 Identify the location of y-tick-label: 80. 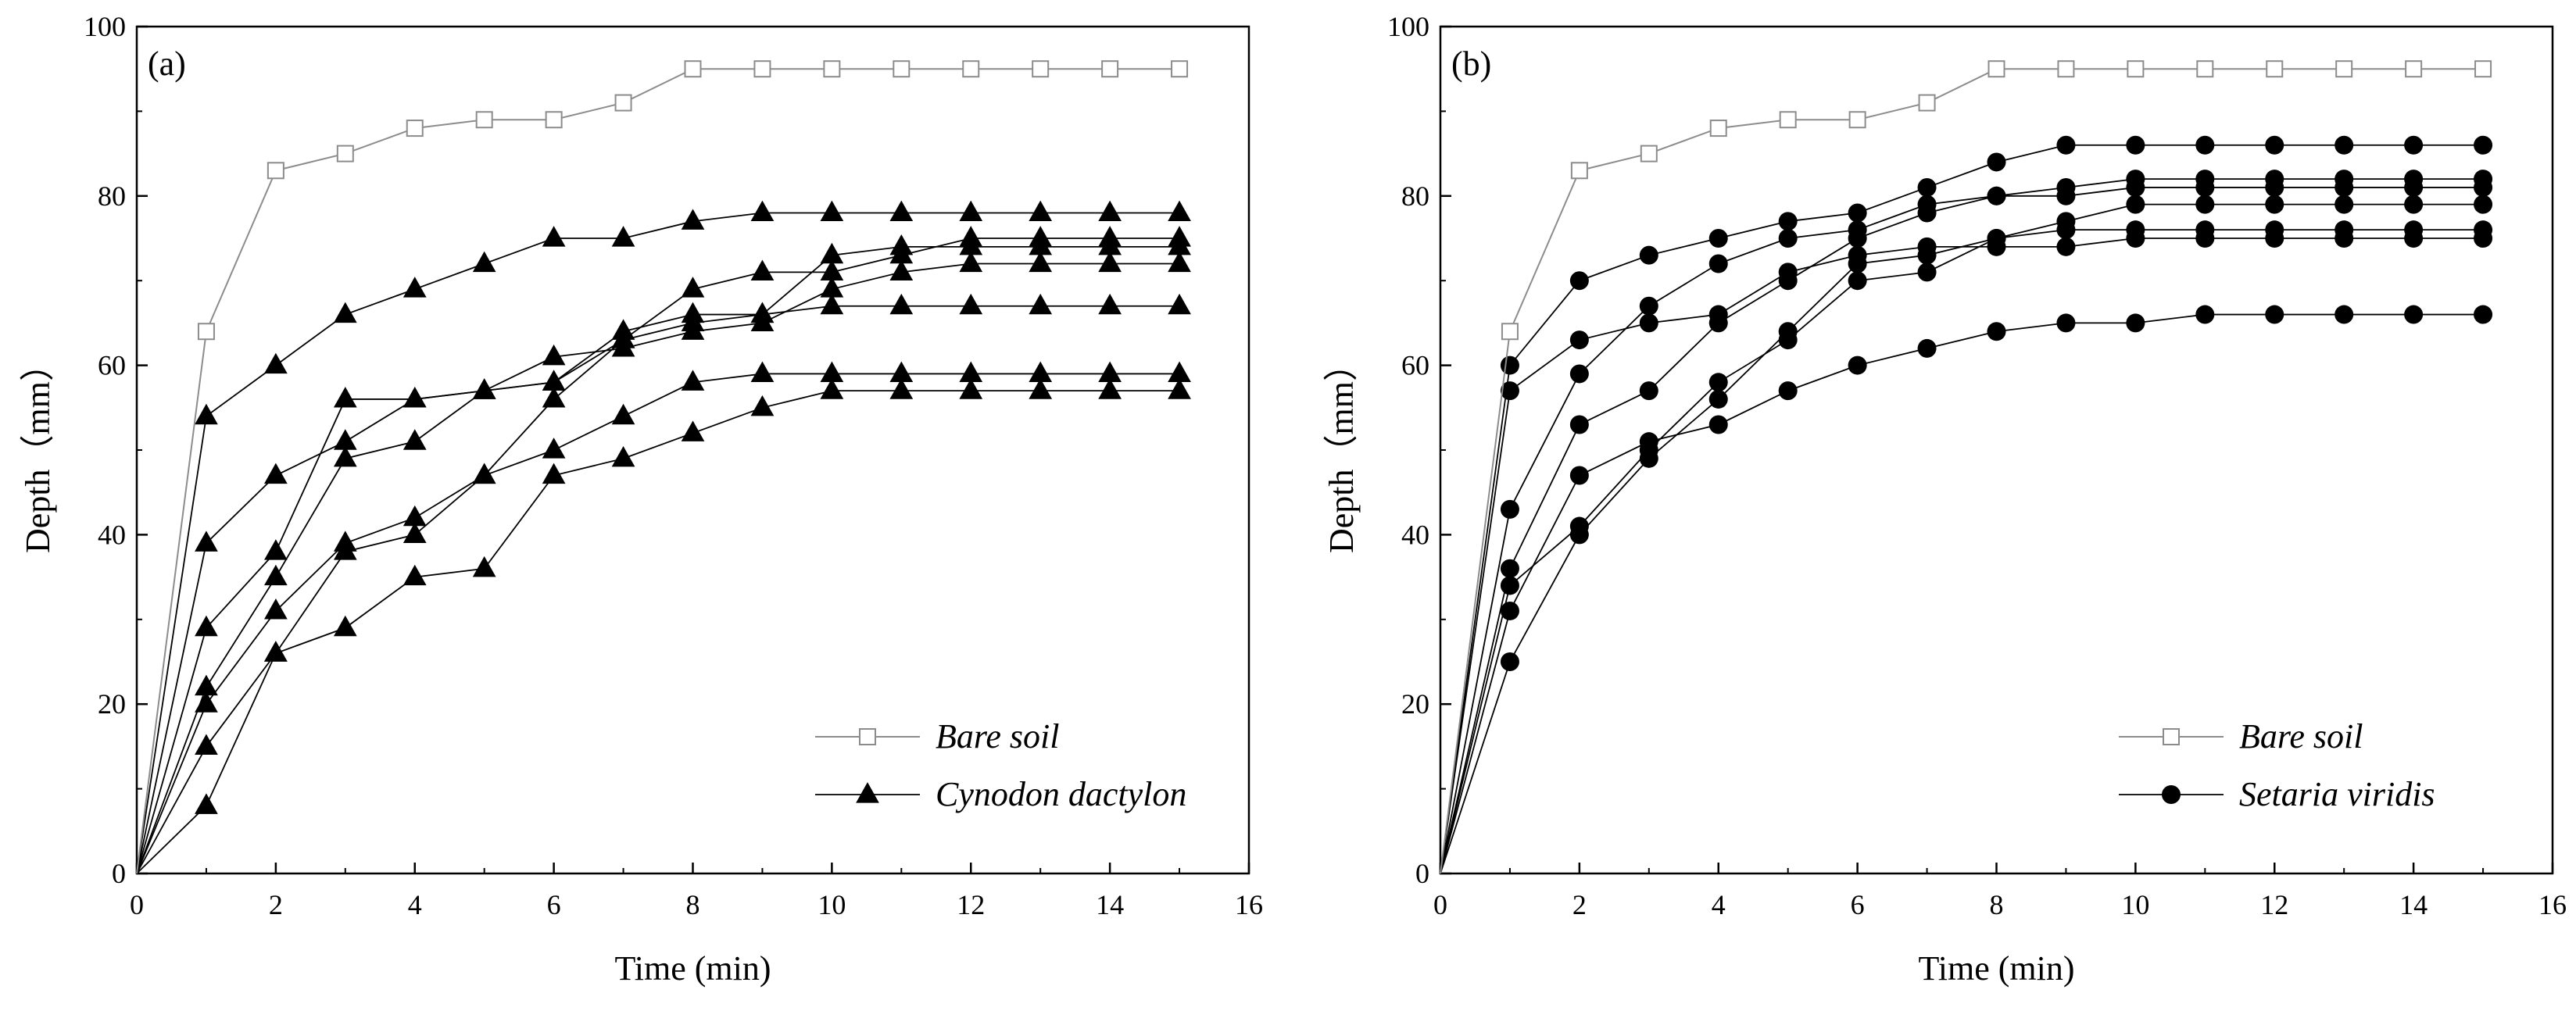
(112, 196).